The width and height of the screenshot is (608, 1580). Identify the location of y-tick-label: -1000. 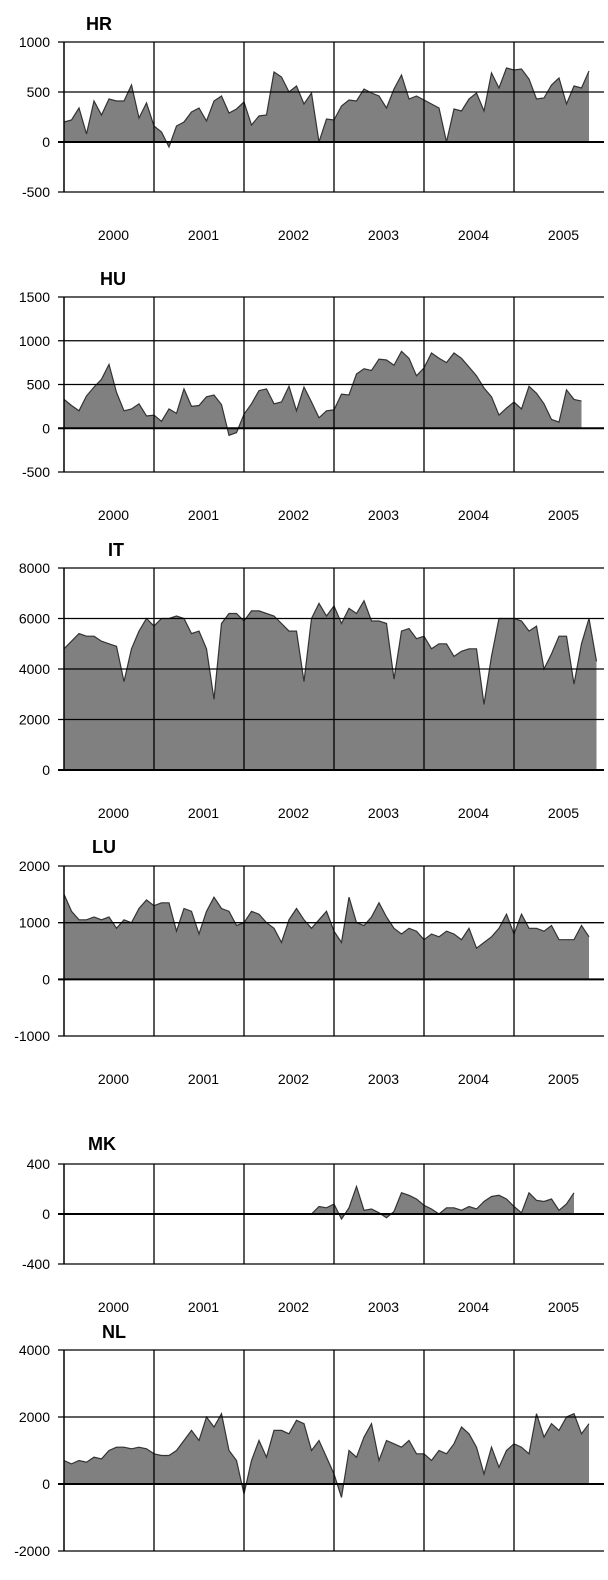
(32, 1036).